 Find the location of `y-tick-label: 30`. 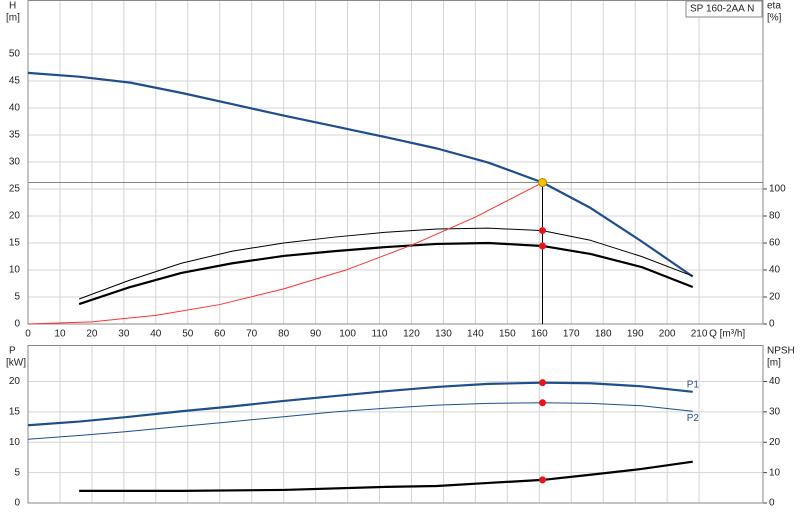

y-tick-label: 30 is located at coordinates (15, 162).